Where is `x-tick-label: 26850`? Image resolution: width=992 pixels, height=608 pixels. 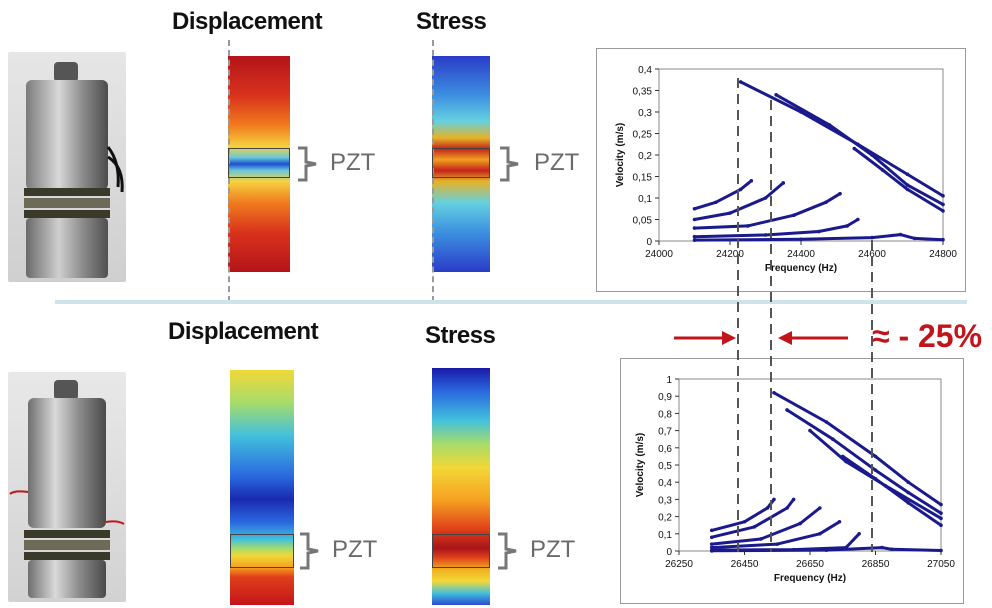
x-tick-label: 26850 is located at coordinates (876, 564).